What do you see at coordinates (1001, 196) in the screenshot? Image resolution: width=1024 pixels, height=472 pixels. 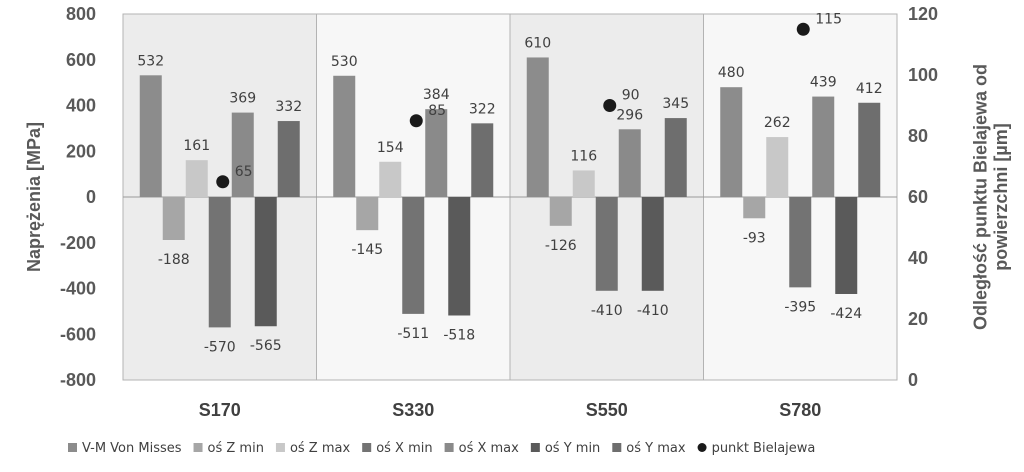 I see `y2-axis-title-line: powierzchni [µm]` at bounding box center [1001, 196].